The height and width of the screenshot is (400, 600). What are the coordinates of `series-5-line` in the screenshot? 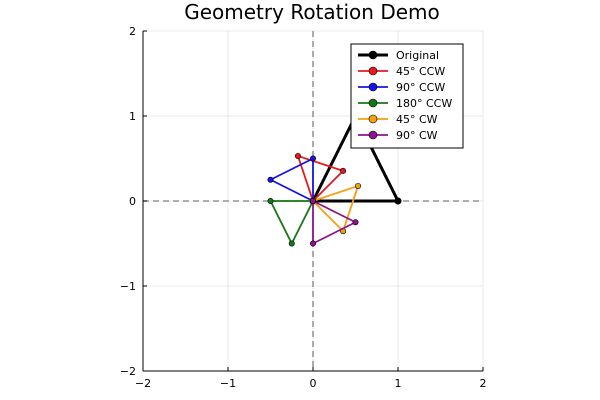 It's located at (334, 222).